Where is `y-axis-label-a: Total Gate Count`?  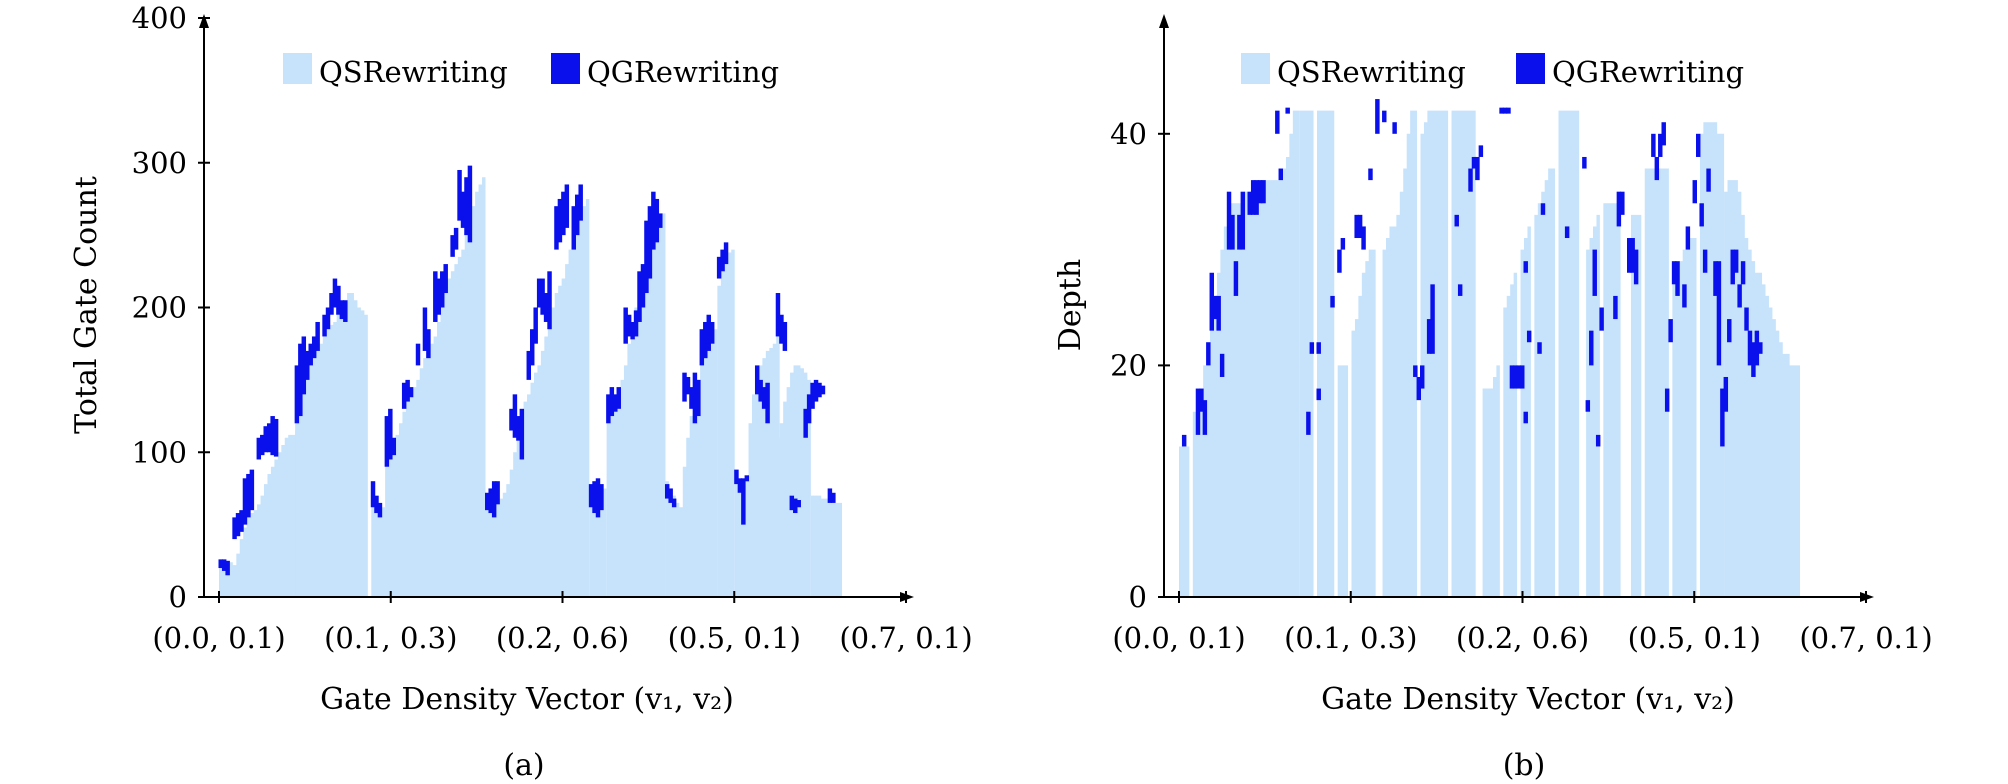 y-axis-label-a: Total Gate Count is located at coordinates (86, 305).